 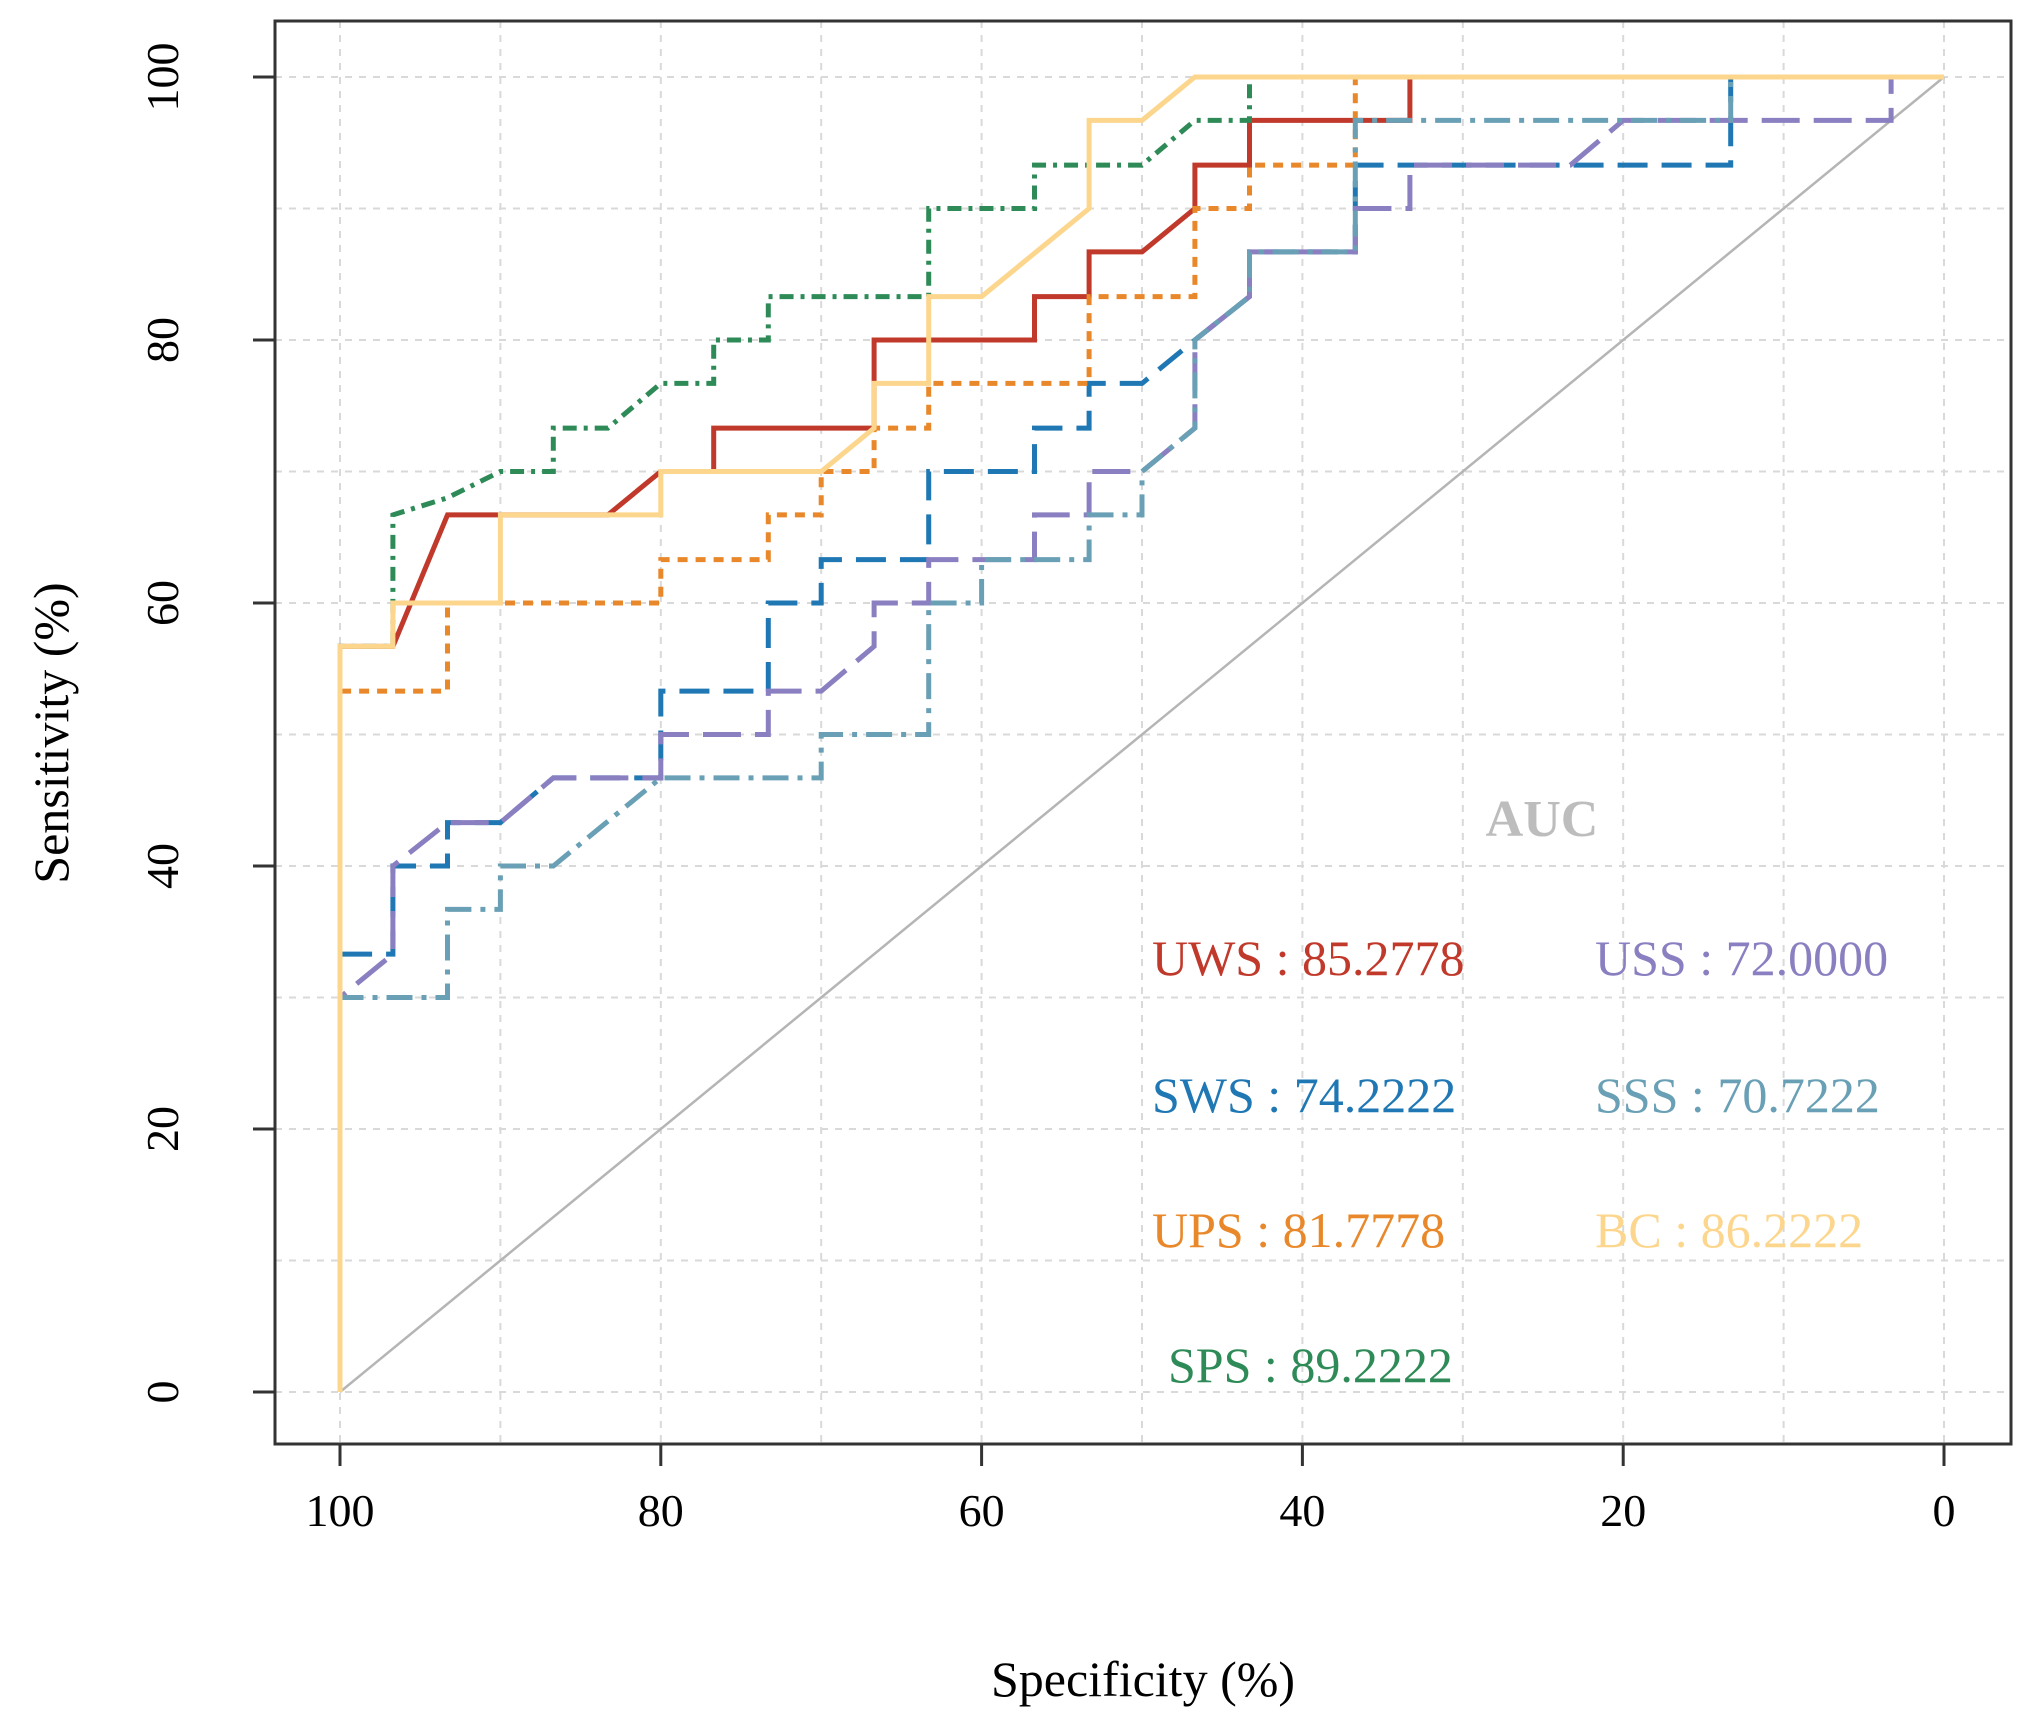 I want to click on legend-entry-uws: UWS : 85.2778, so click(x=1308, y=958).